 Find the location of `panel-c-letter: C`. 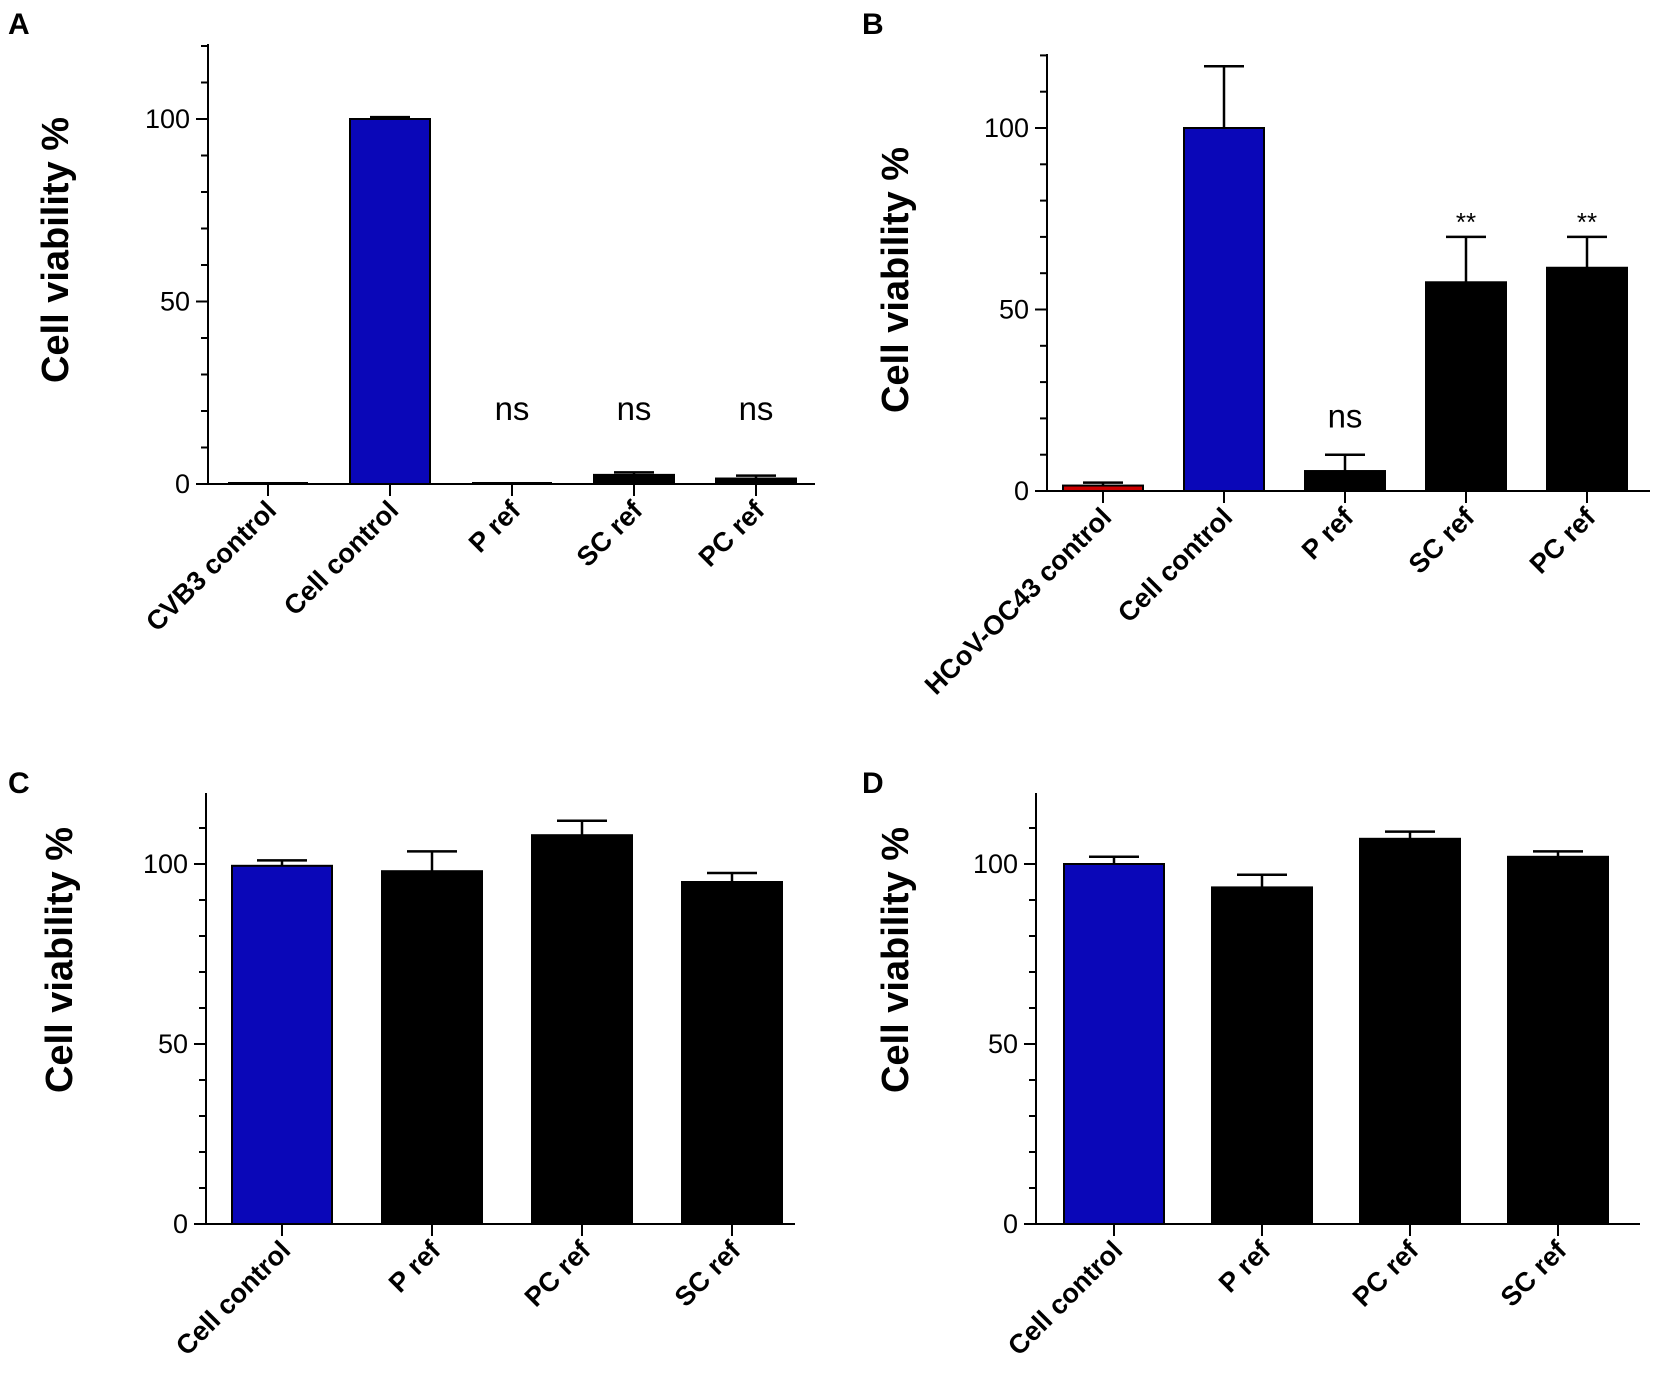

panel-c-letter: C is located at coordinates (19, 783).